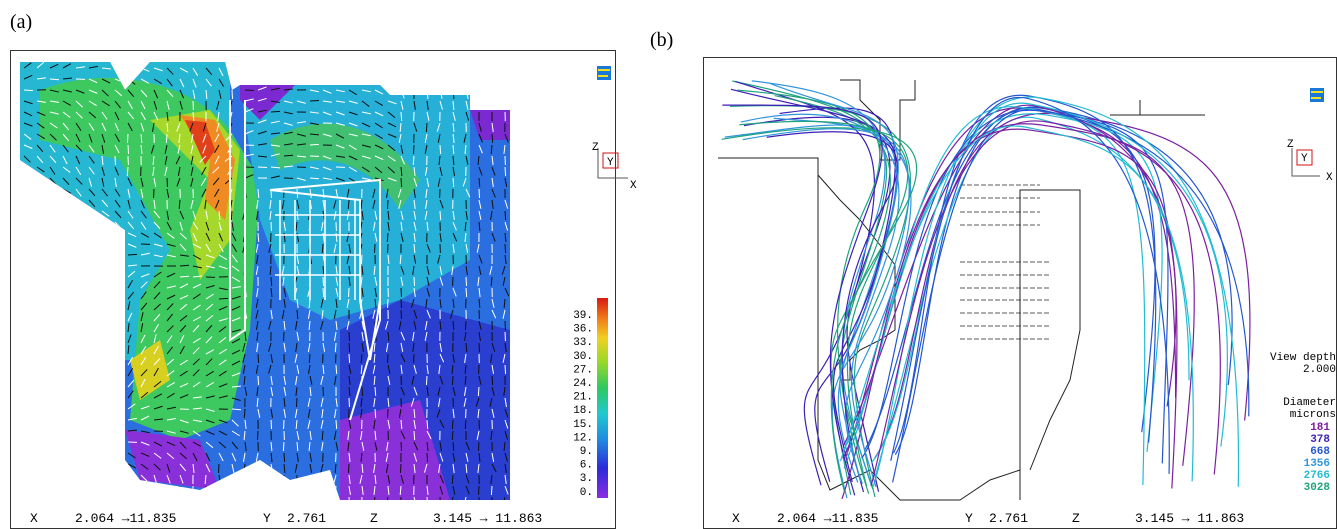  What do you see at coordinates (586, 479) in the screenshot?
I see `colorbar-label: 3.` at bounding box center [586, 479].